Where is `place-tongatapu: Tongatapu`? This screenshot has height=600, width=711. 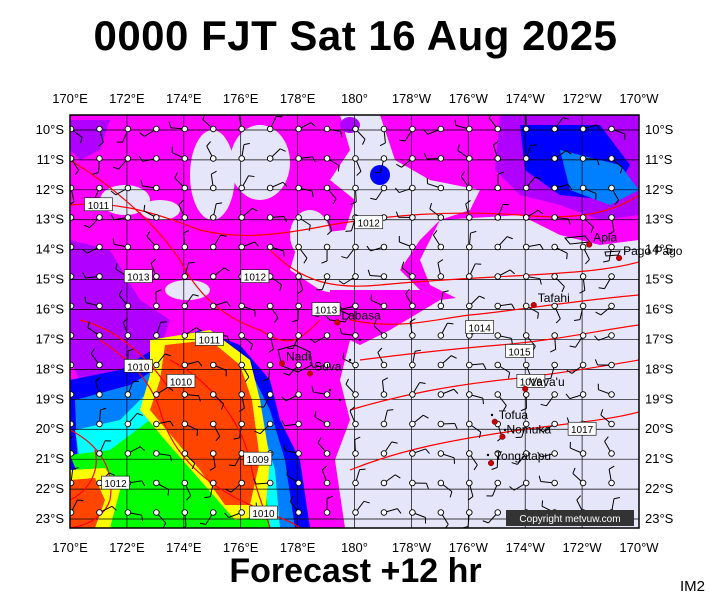 place-tongatapu: Tongatapu is located at coordinates (519, 458).